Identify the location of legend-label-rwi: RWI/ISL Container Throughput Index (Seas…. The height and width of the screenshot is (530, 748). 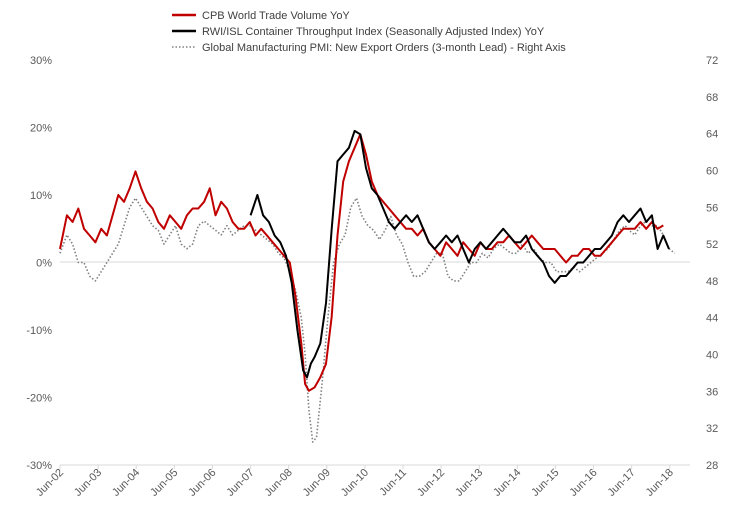
(373, 32).